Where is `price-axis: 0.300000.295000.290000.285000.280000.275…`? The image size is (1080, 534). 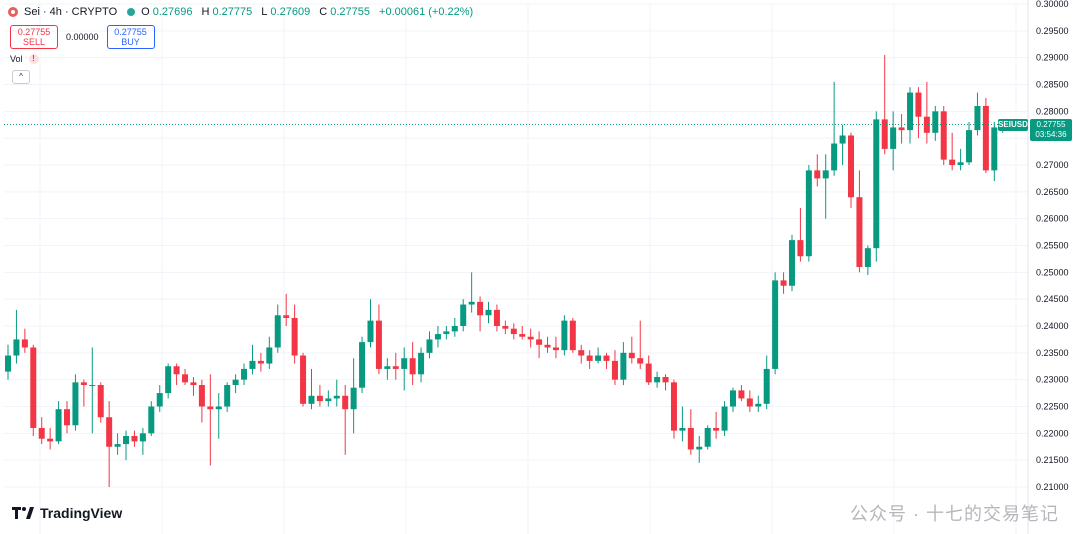
price-axis: 0.300000.295000.290000.285000.280000.275… is located at coordinates (1052, 246).